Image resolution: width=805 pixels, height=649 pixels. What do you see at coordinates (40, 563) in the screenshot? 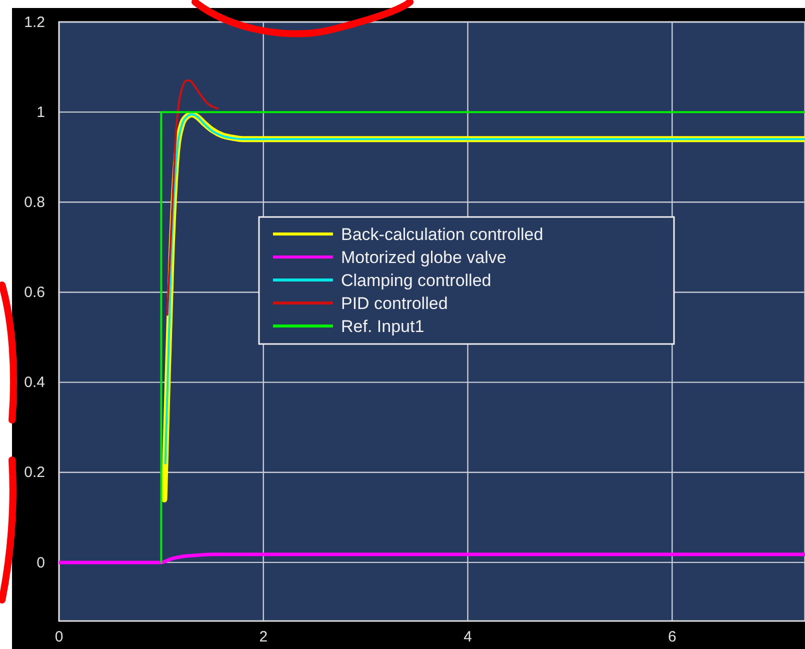
I see `y-tick-label: 0` at bounding box center [40, 563].